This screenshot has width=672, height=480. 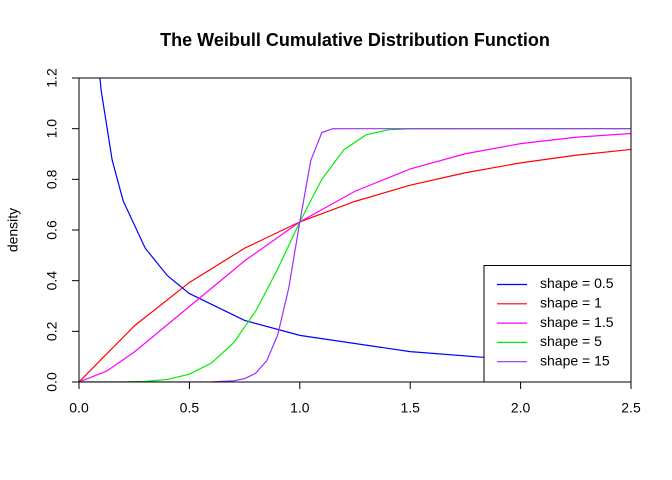 I want to click on y-tick-label: 0.8, so click(x=52, y=179).